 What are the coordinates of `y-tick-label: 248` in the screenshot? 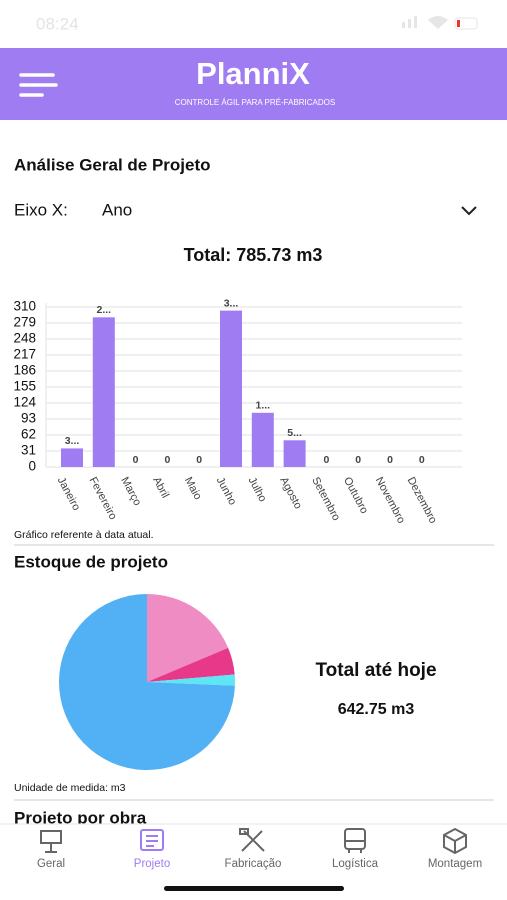 It's located at (24, 338).